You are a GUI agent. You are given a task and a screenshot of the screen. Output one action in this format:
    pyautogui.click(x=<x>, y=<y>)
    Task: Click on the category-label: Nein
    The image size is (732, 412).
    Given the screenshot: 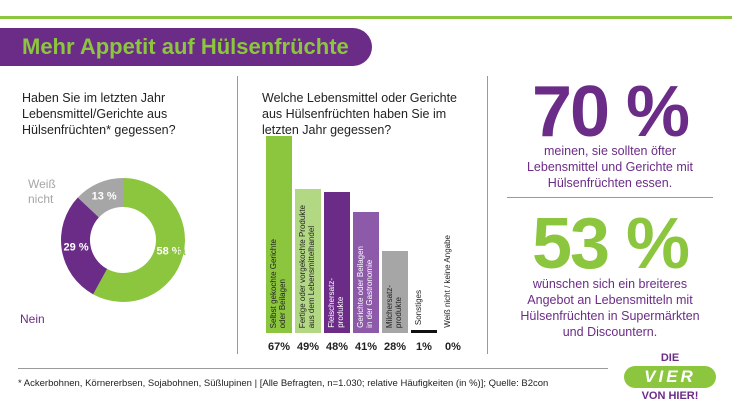 What is the action you would take?
    pyautogui.click(x=32, y=319)
    